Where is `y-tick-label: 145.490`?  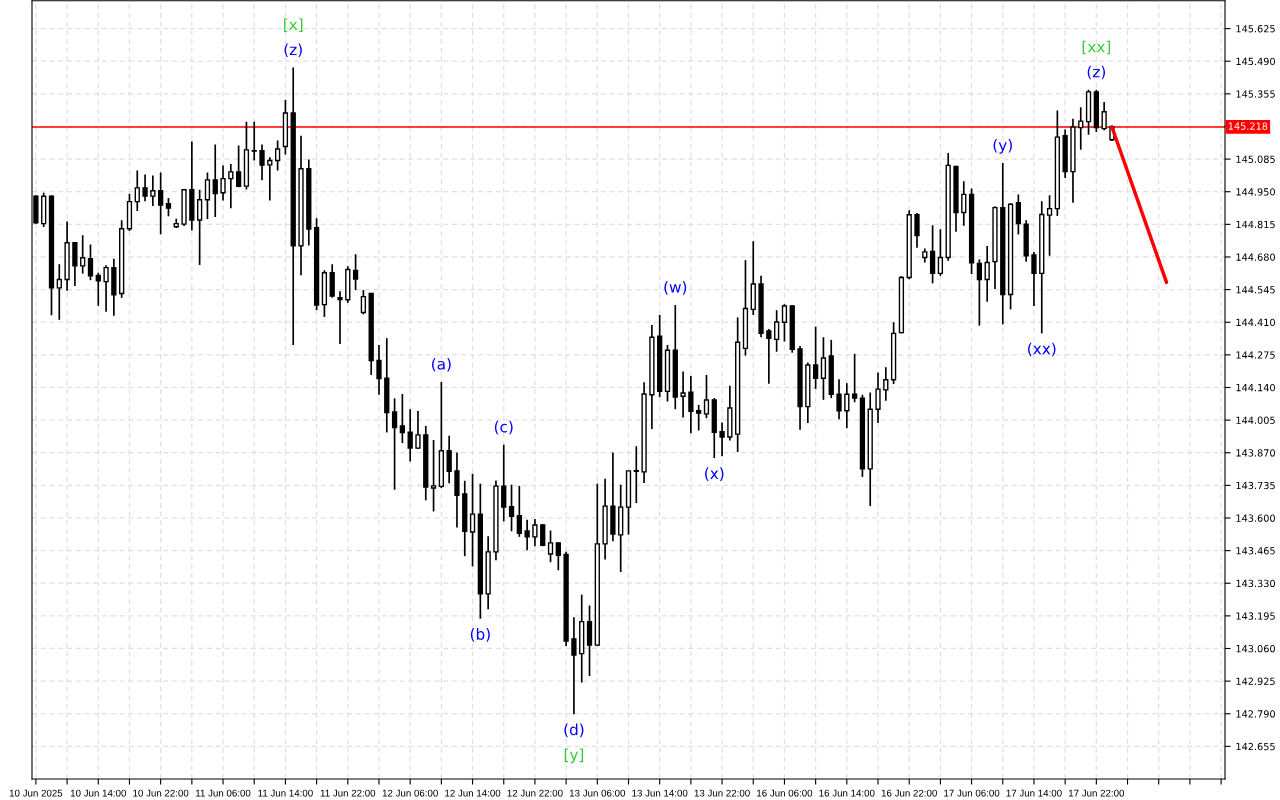 y-tick-label: 145.490 is located at coordinates (1255, 61).